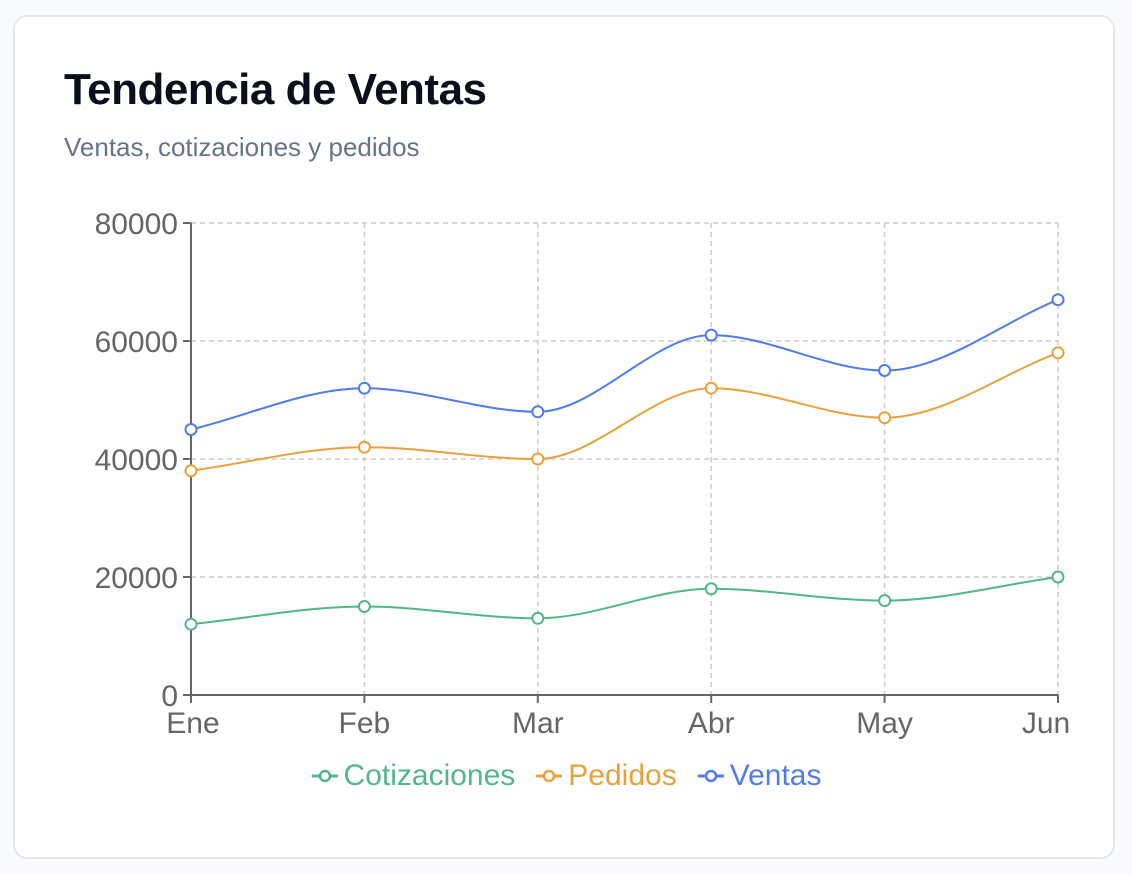 The height and width of the screenshot is (874, 1132). I want to click on y-tick-label: 80000, so click(136, 224).